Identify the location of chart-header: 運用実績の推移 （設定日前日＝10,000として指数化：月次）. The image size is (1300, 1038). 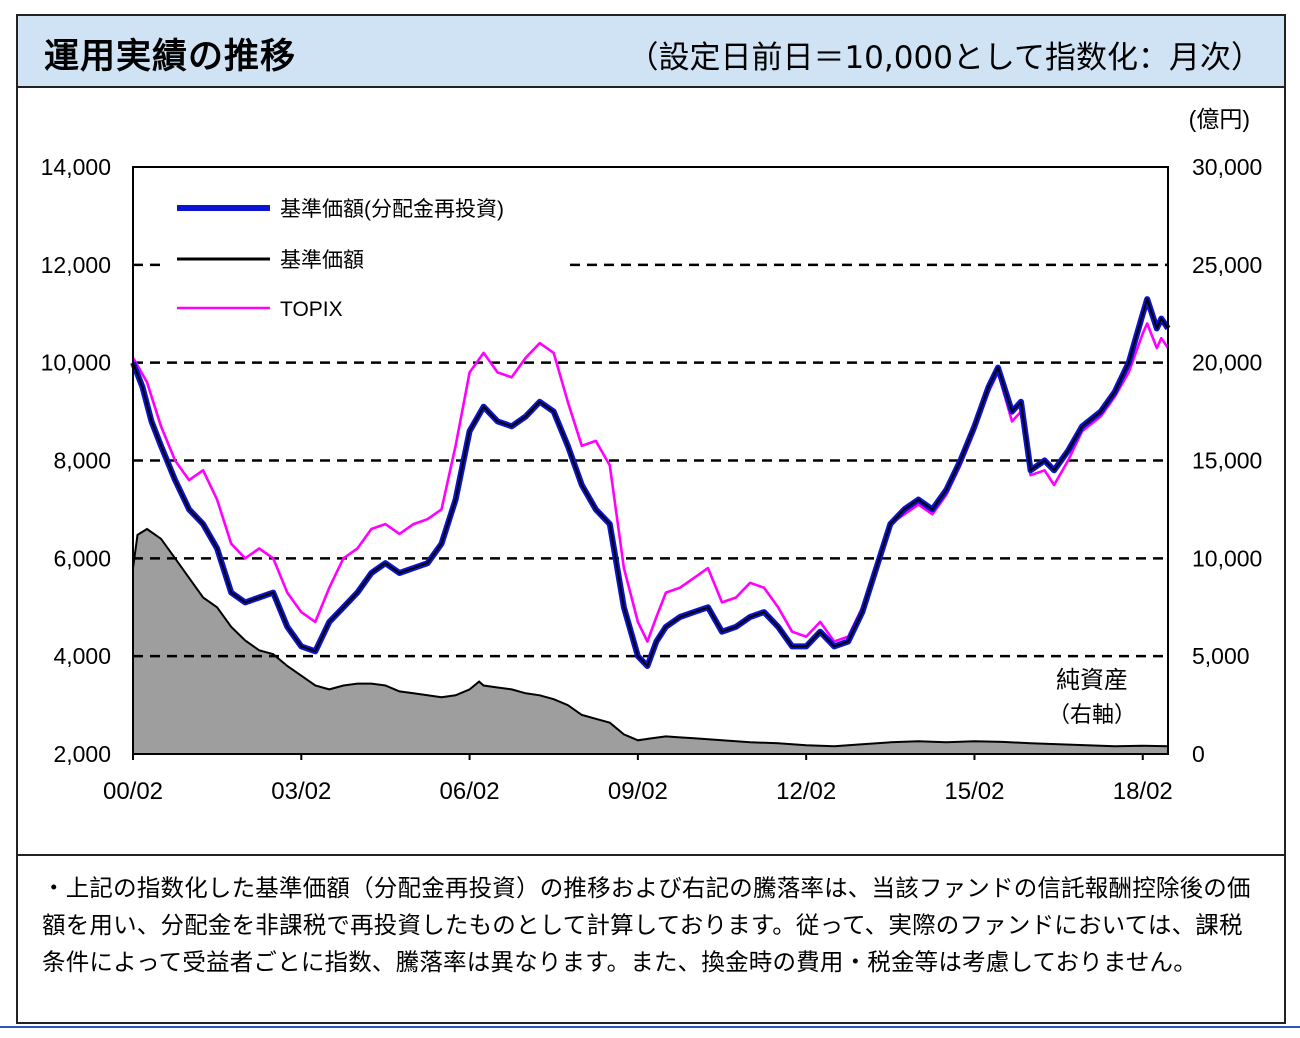
(651, 52).